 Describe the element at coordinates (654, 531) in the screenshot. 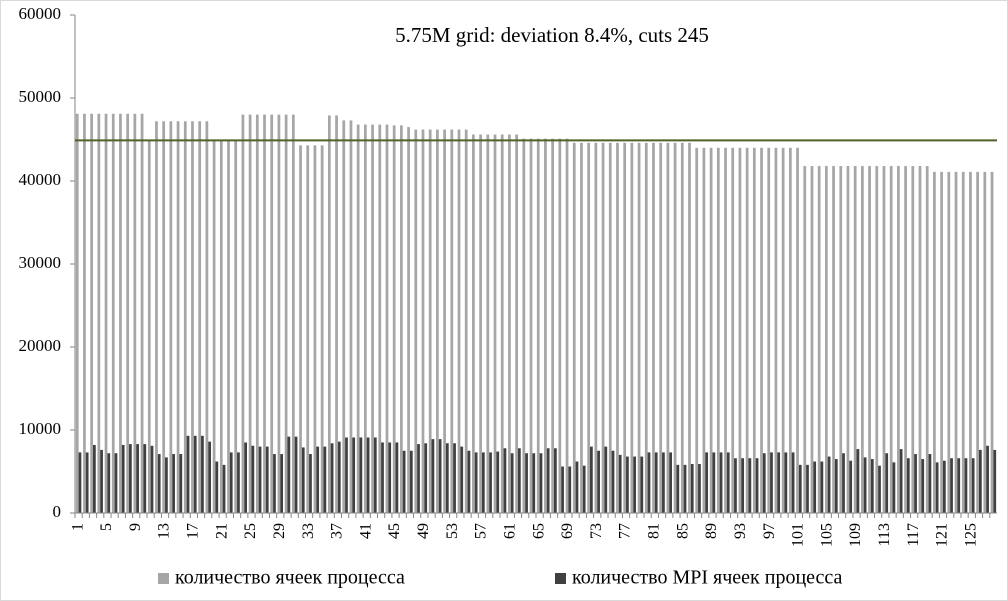

I see `x-tick-label: 81` at that location.